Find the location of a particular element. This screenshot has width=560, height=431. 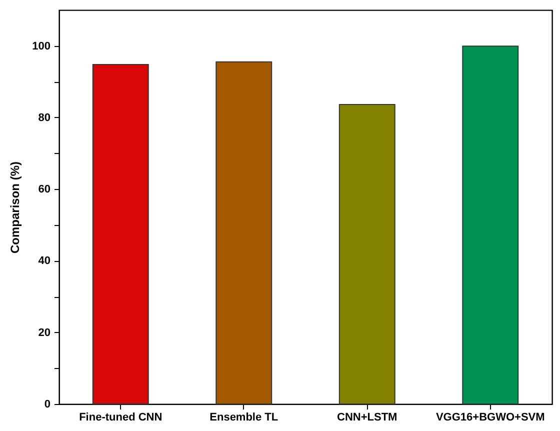

y-tick-label: 20 is located at coordinates (44, 332).